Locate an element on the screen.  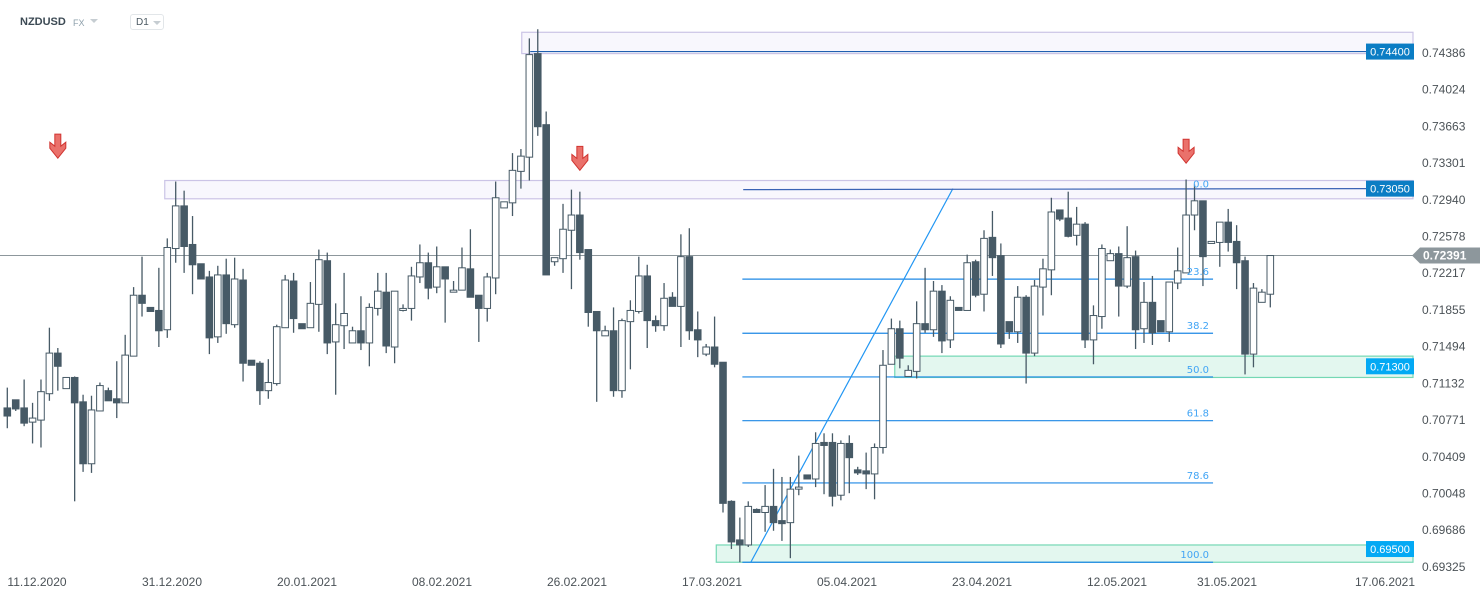
timeframe-select: D1 is located at coordinates (147, 22).